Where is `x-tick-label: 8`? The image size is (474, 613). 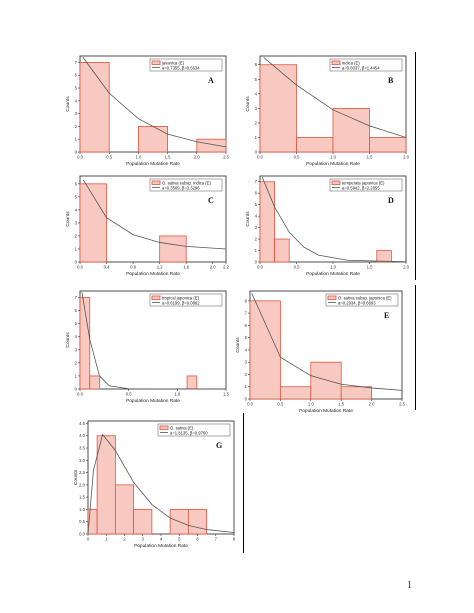 x-tick-label: 8 is located at coordinates (234, 539).